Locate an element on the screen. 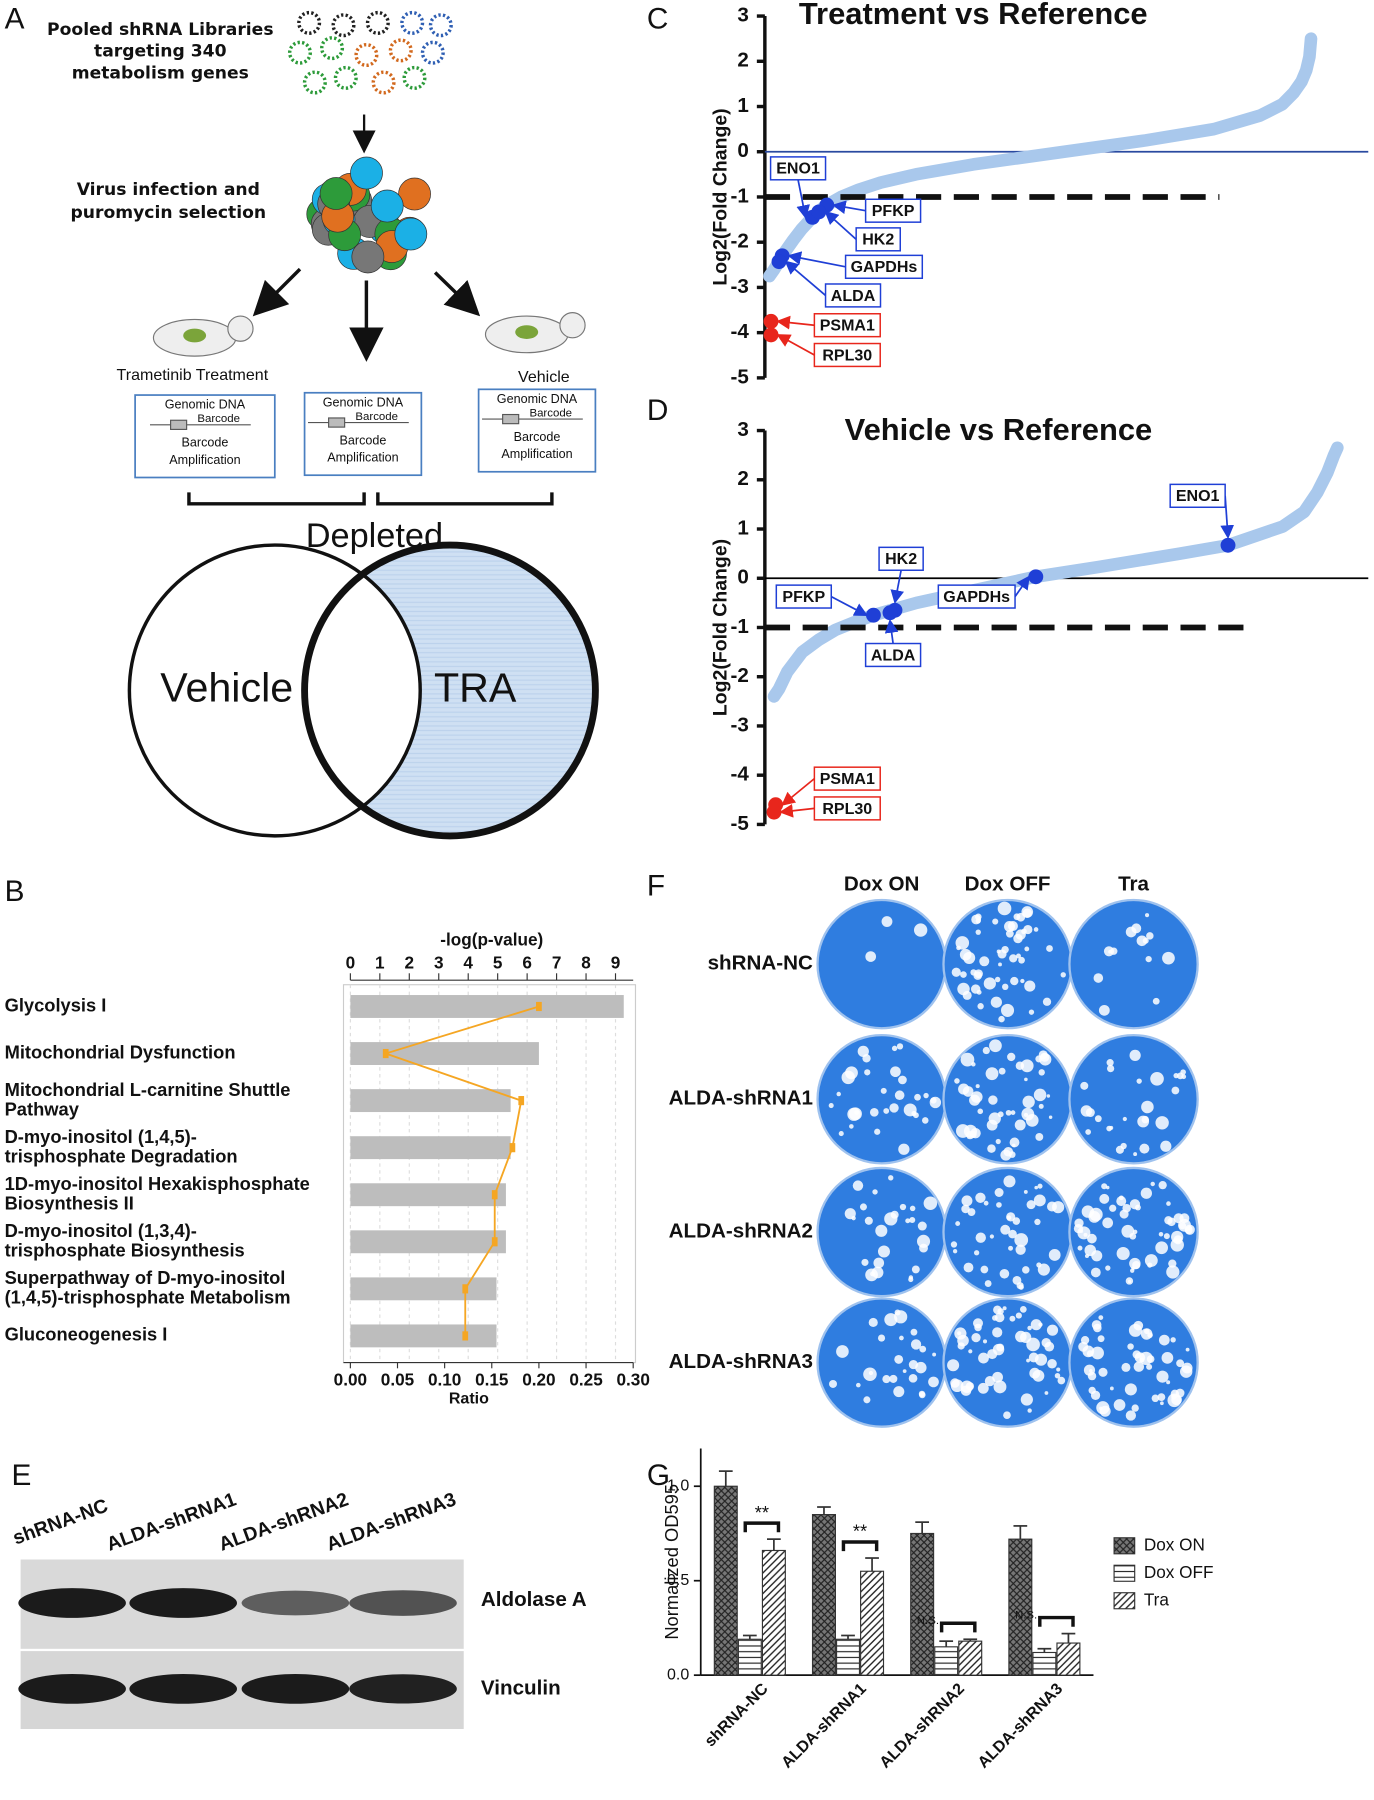 This screenshot has height=1800, width=1374. plot-frame is located at coordinates (489, 1174).